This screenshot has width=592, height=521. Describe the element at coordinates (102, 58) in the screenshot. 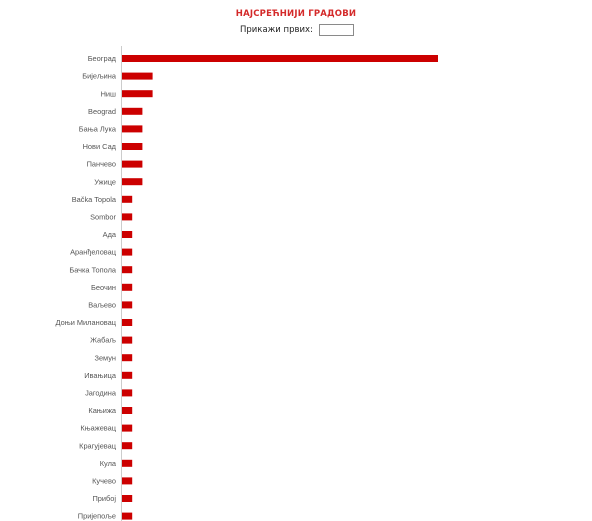

I see `category-label: Београд` at that location.